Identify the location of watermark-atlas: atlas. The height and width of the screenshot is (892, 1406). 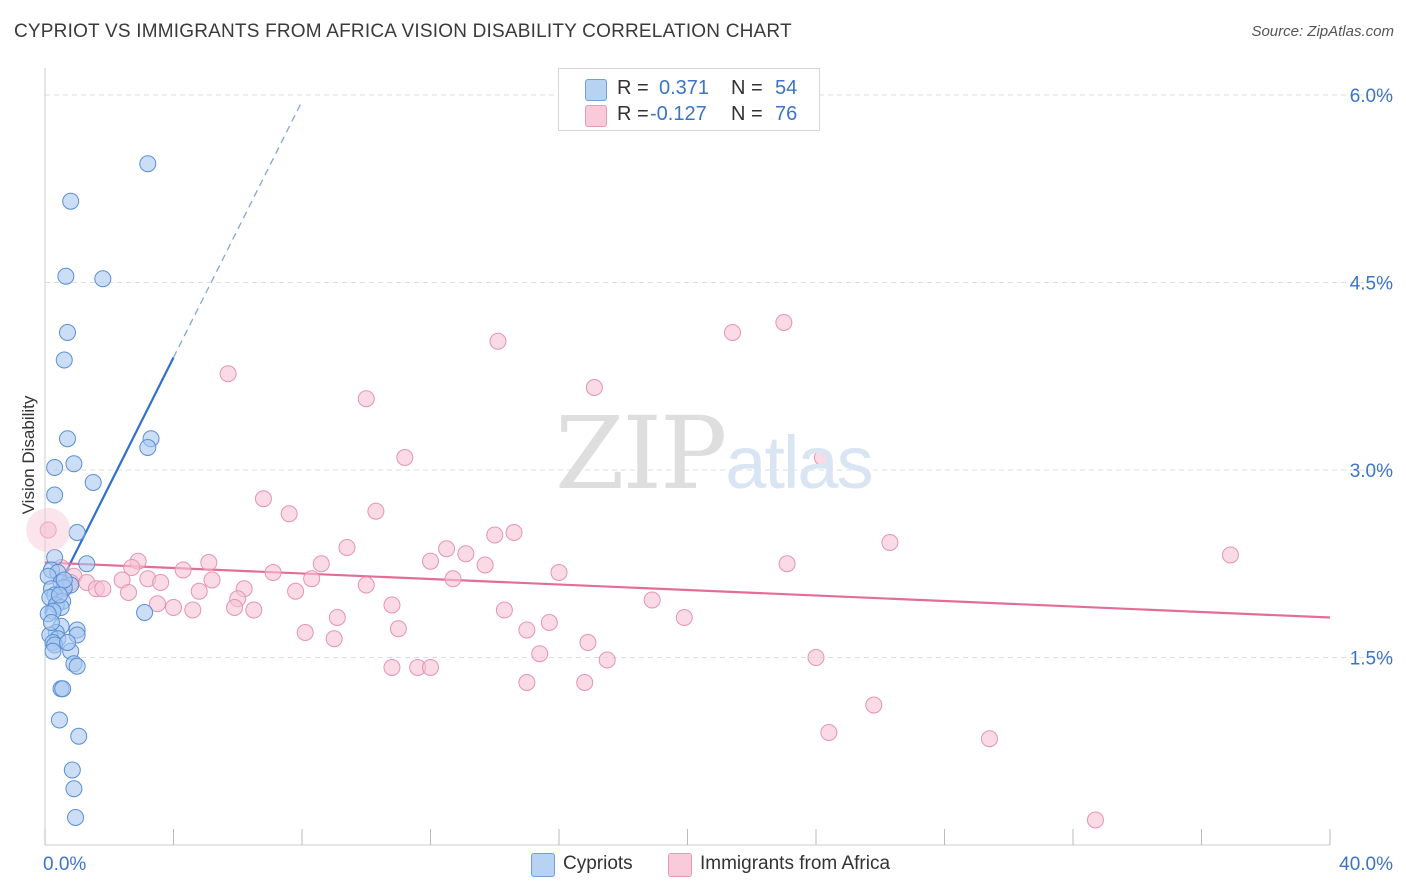
(799, 462).